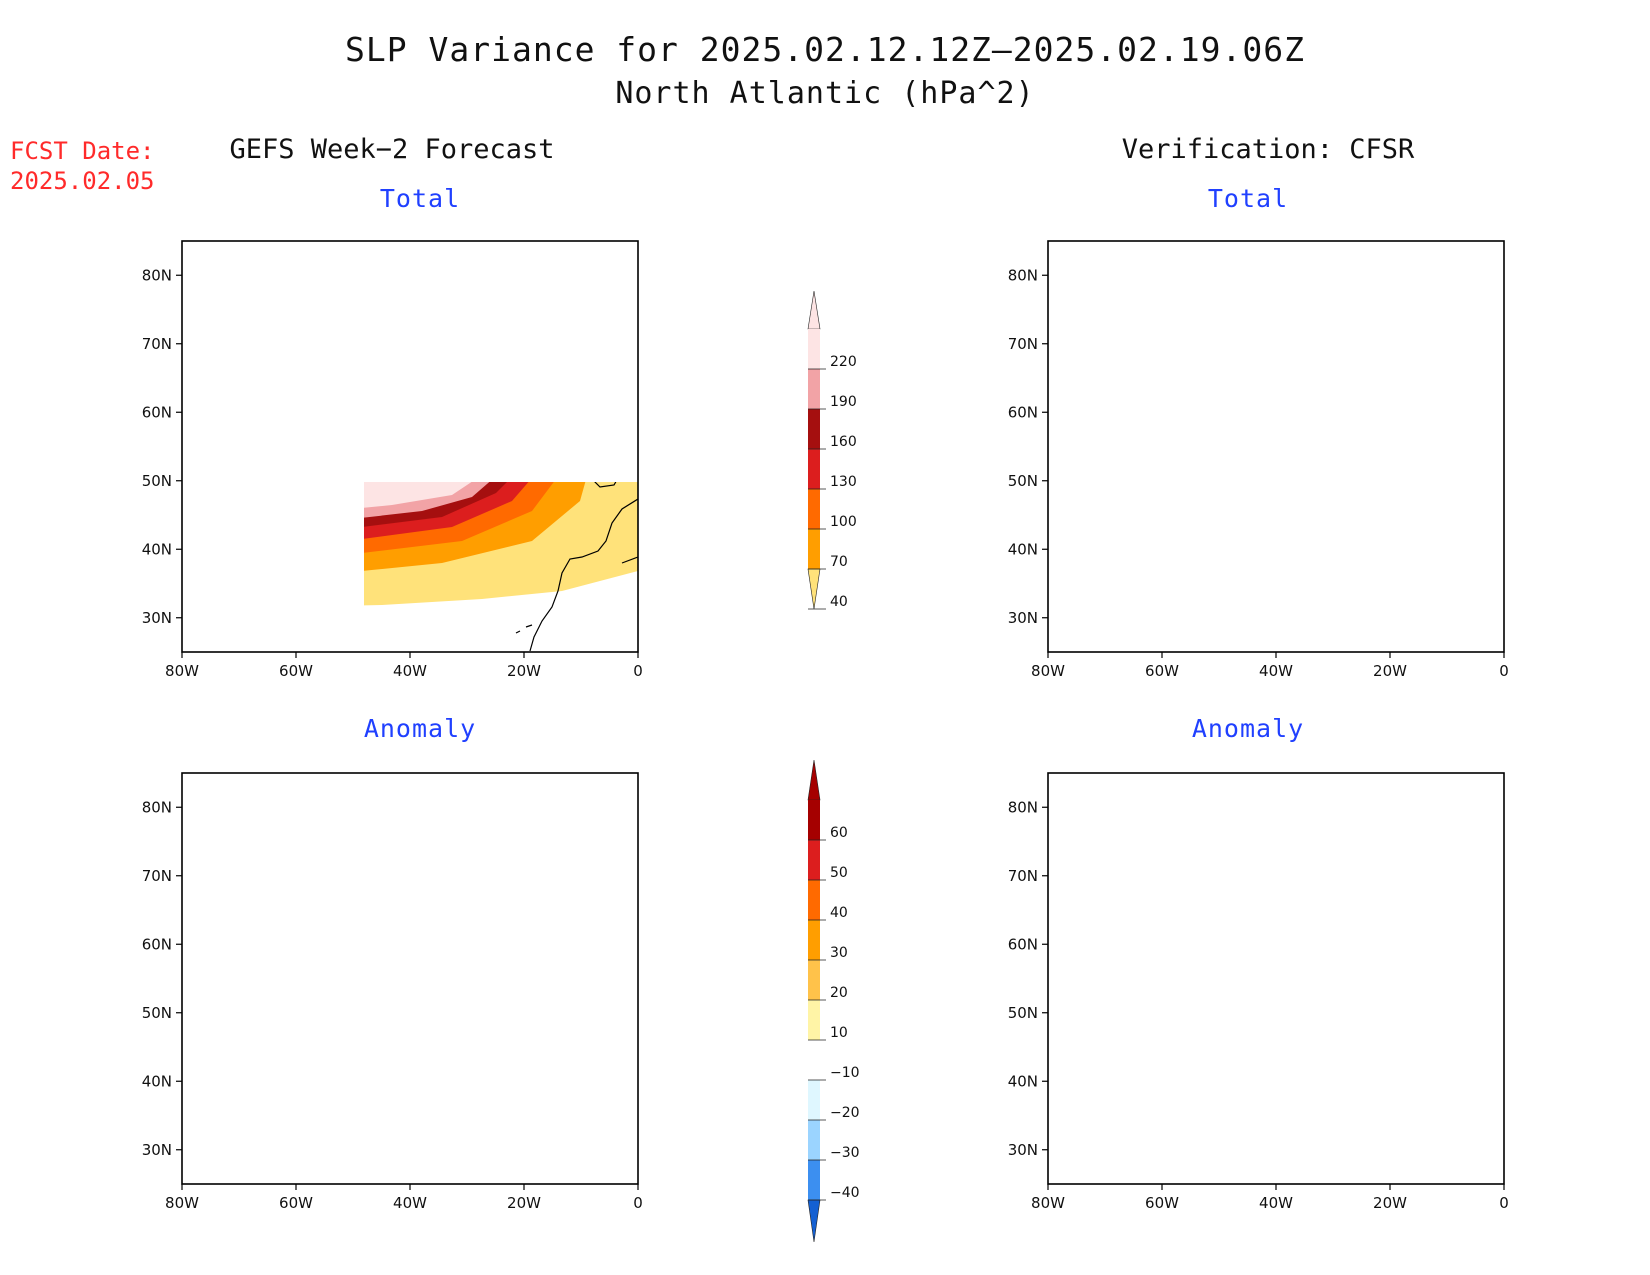 The image size is (1650, 1275). Describe the element at coordinates (839, 873) in the screenshot. I see `colorbar-label: 50` at that location.